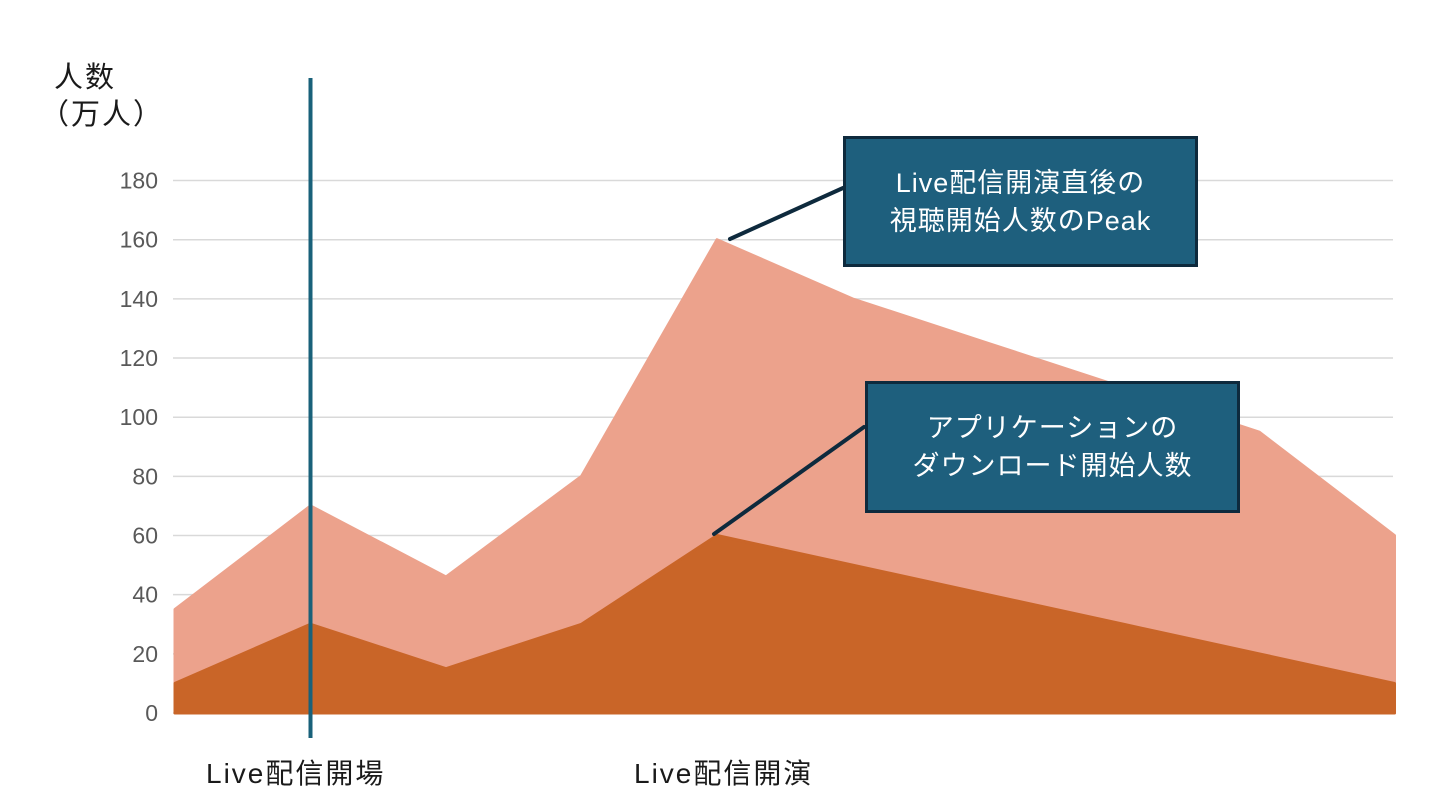  What do you see at coordinates (139, 299) in the screenshot?
I see `y-tick-label-140: 140` at bounding box center [139, 299].